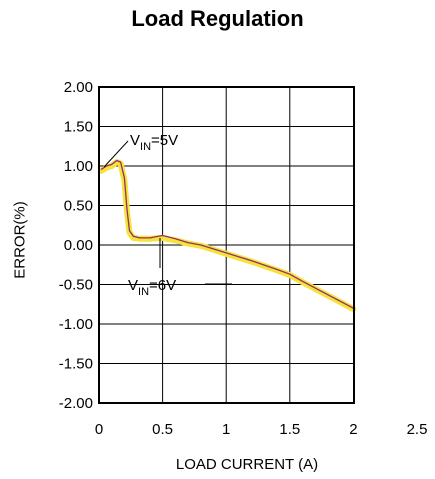 The height and width of the screenshot is (479, 435). Describe the element at coordinates (247, 464) in the screenshot. I see `x-axis-label: LOAD CURRENT (A)` at that location.